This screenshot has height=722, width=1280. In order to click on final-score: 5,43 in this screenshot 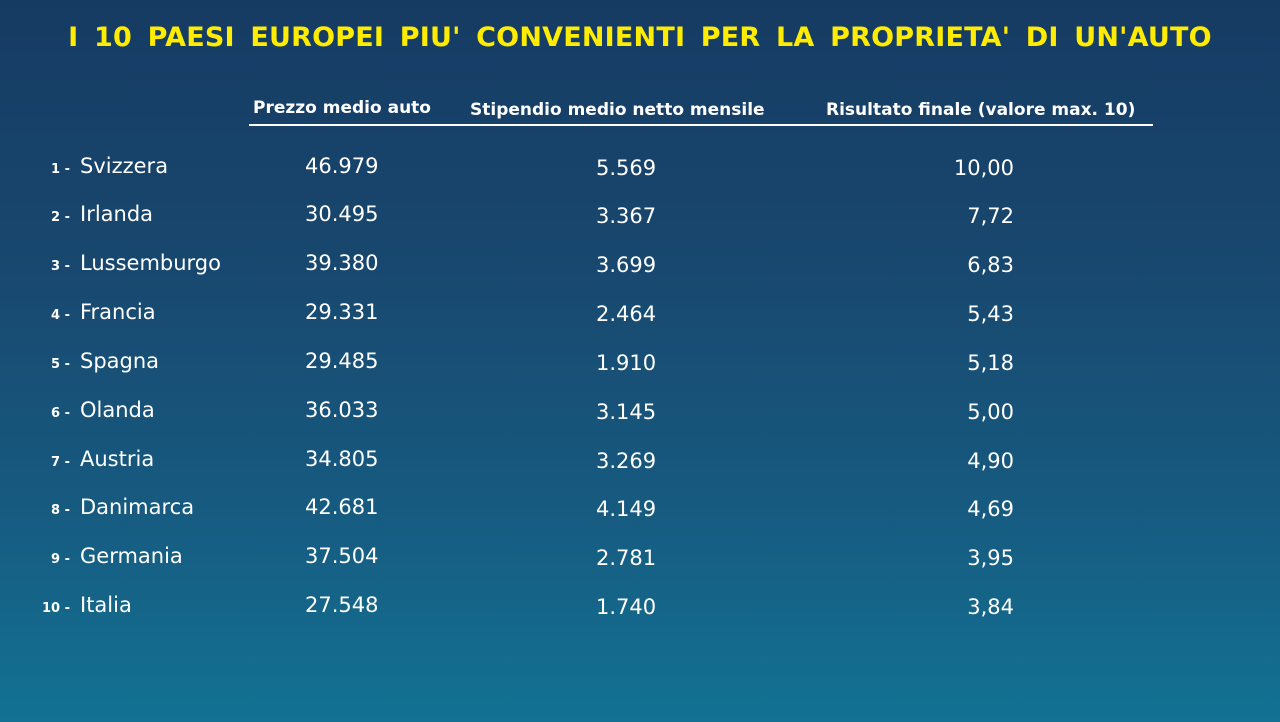, I will do `click(990, 314)`.